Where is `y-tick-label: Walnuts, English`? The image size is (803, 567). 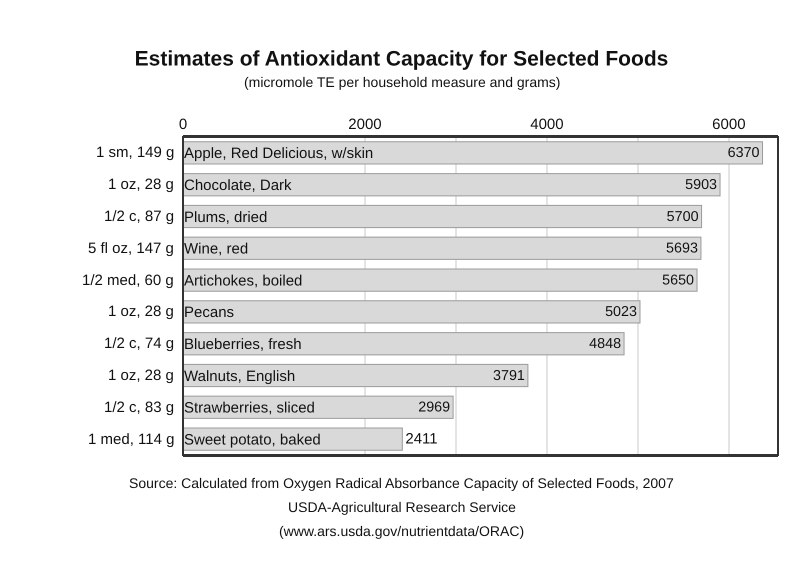
y-tick-label: Walnuts, English is located at coordinates (240, 376).